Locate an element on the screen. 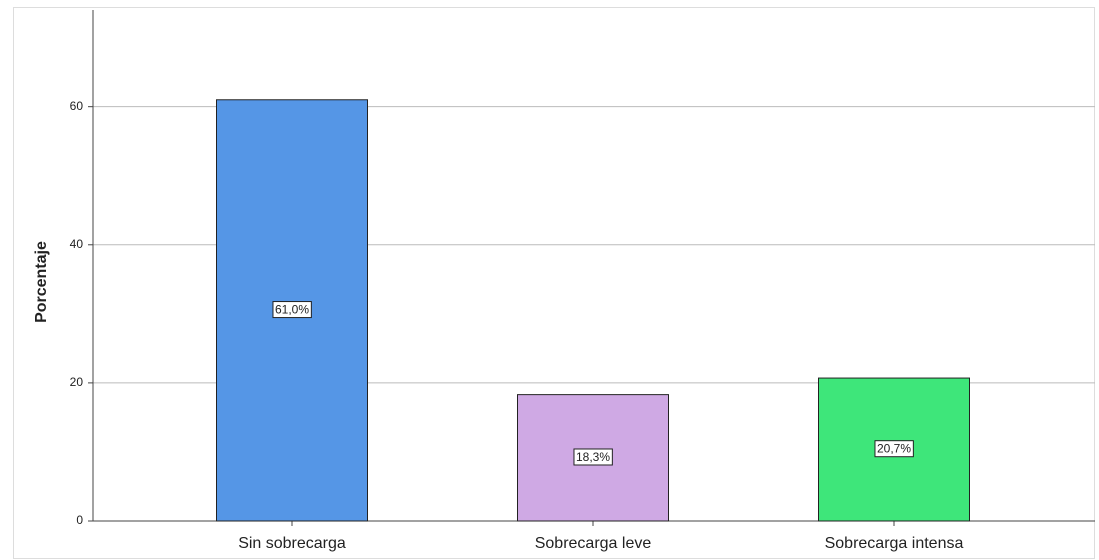 The height and width of the screenshot is (560, 1099). y-axis-title: Porcentaje is located at coordinates (41, 282).